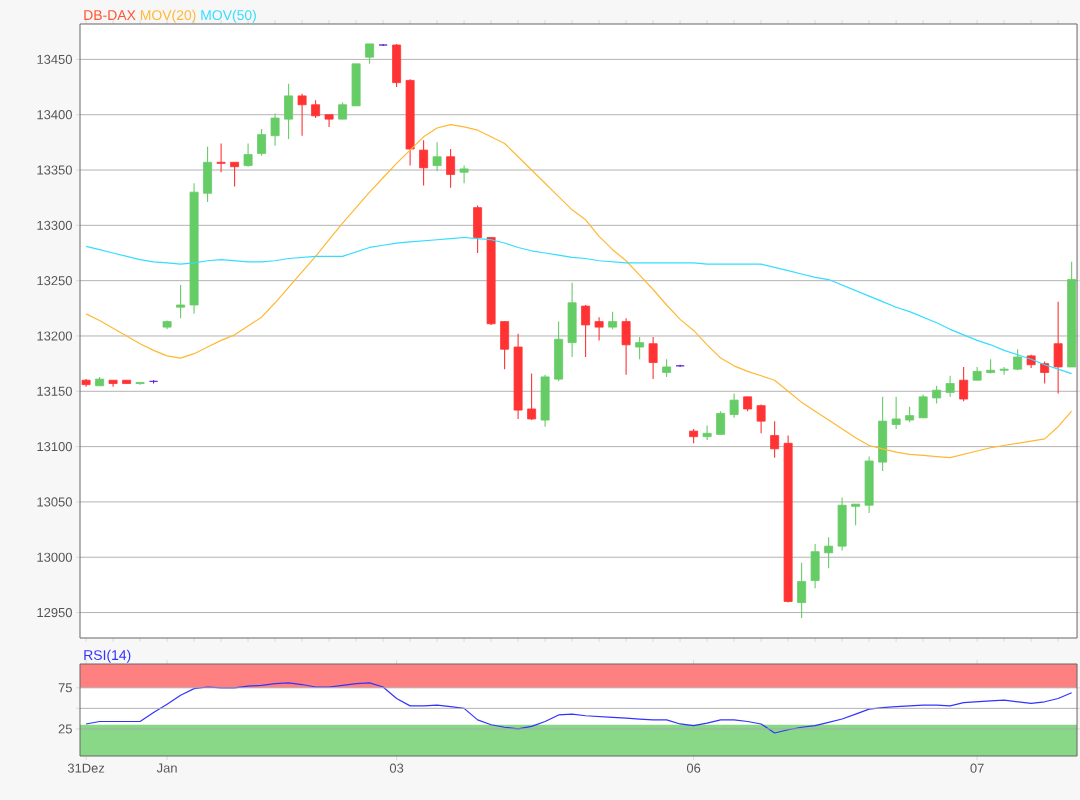  I want to click on y-tick-label: 25, so click(65, 729).